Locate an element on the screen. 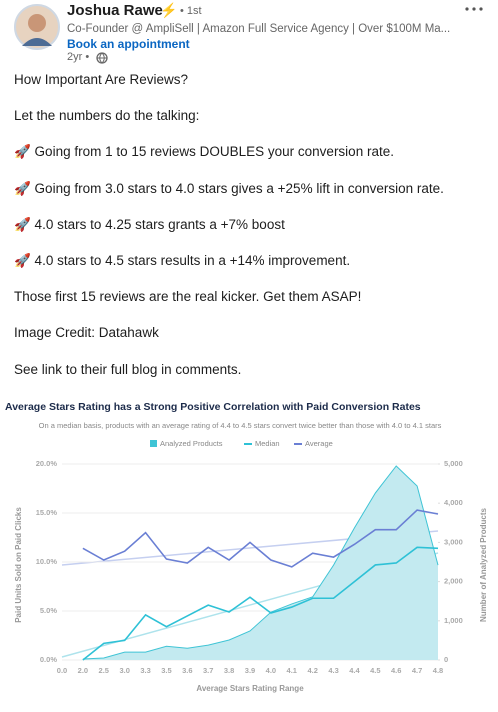  more-menu is located at coordinates (474, 9).